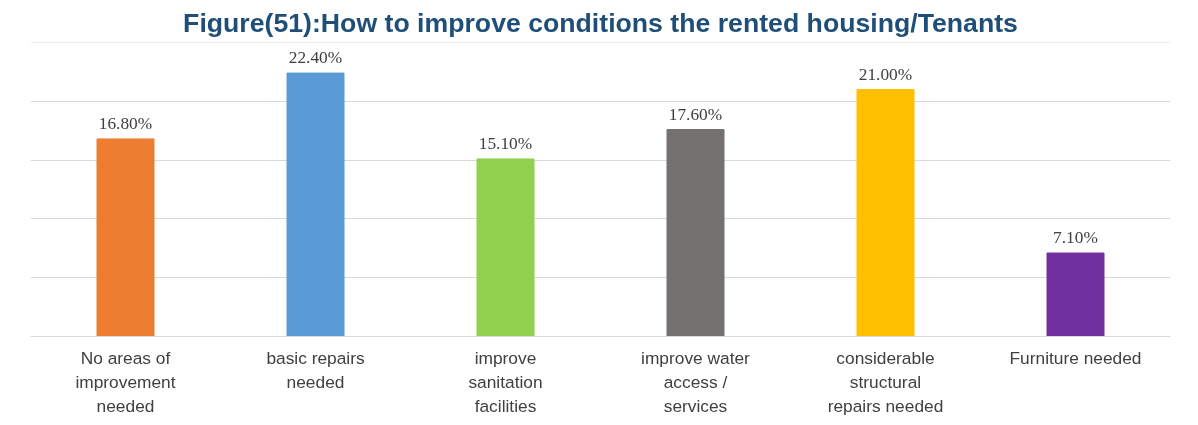 This screenshot has width=1198, height=425. I want to click on x-tick-label: basic repairs needed, so click(315, 369).